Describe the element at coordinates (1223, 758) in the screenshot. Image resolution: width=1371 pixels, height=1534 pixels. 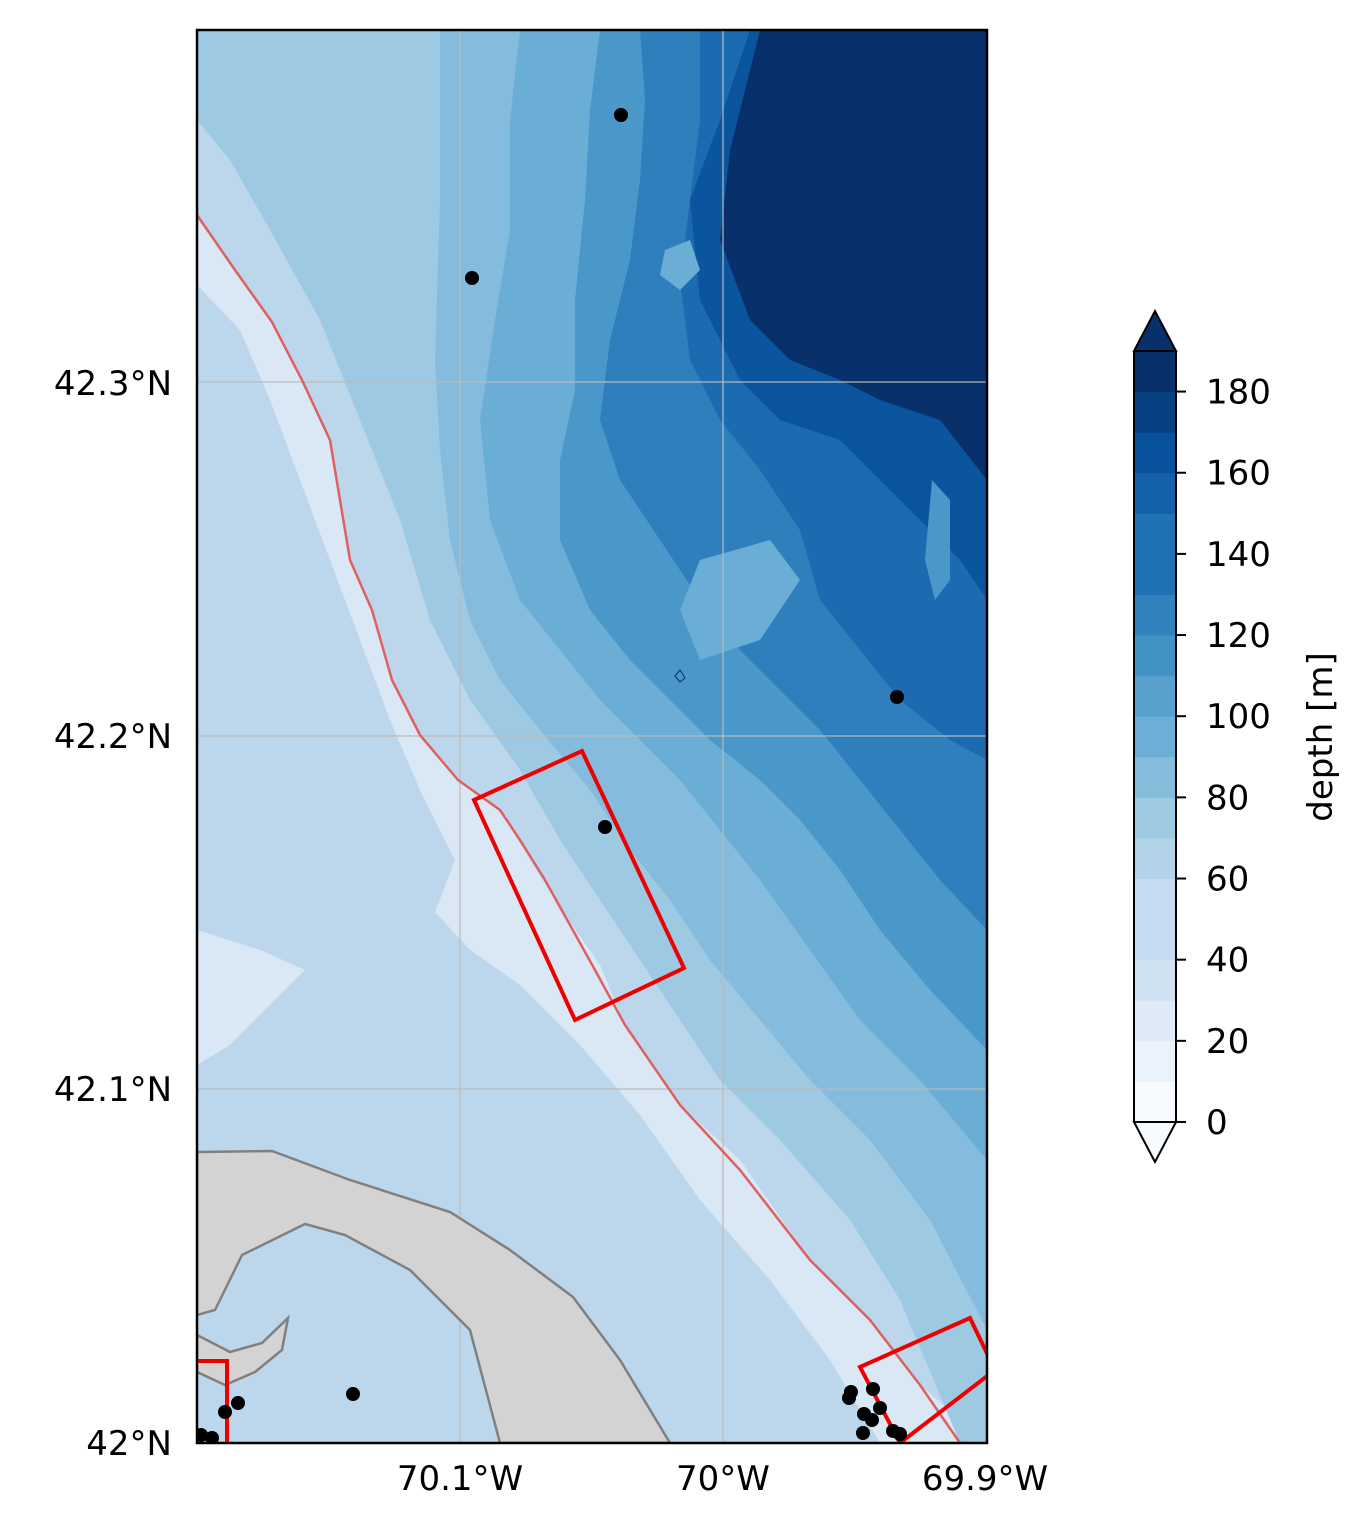
I see `colorbar-ticks: 0 20 40 60 80 100 120 140 160 180` at that location.